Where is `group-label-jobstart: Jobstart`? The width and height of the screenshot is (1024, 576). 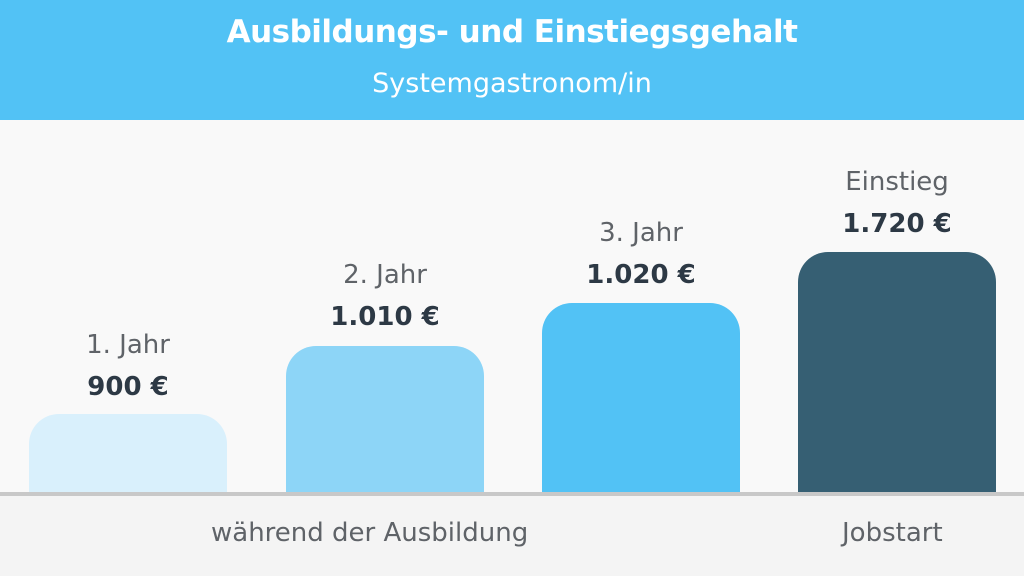 group-label-jobstart: Jobstart is located at coordinates (892, 533).